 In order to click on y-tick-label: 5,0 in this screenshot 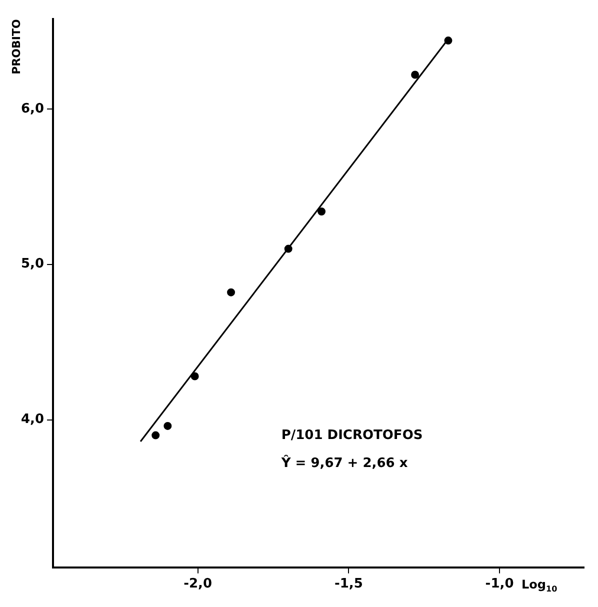, I will do `click(32, 264)`.